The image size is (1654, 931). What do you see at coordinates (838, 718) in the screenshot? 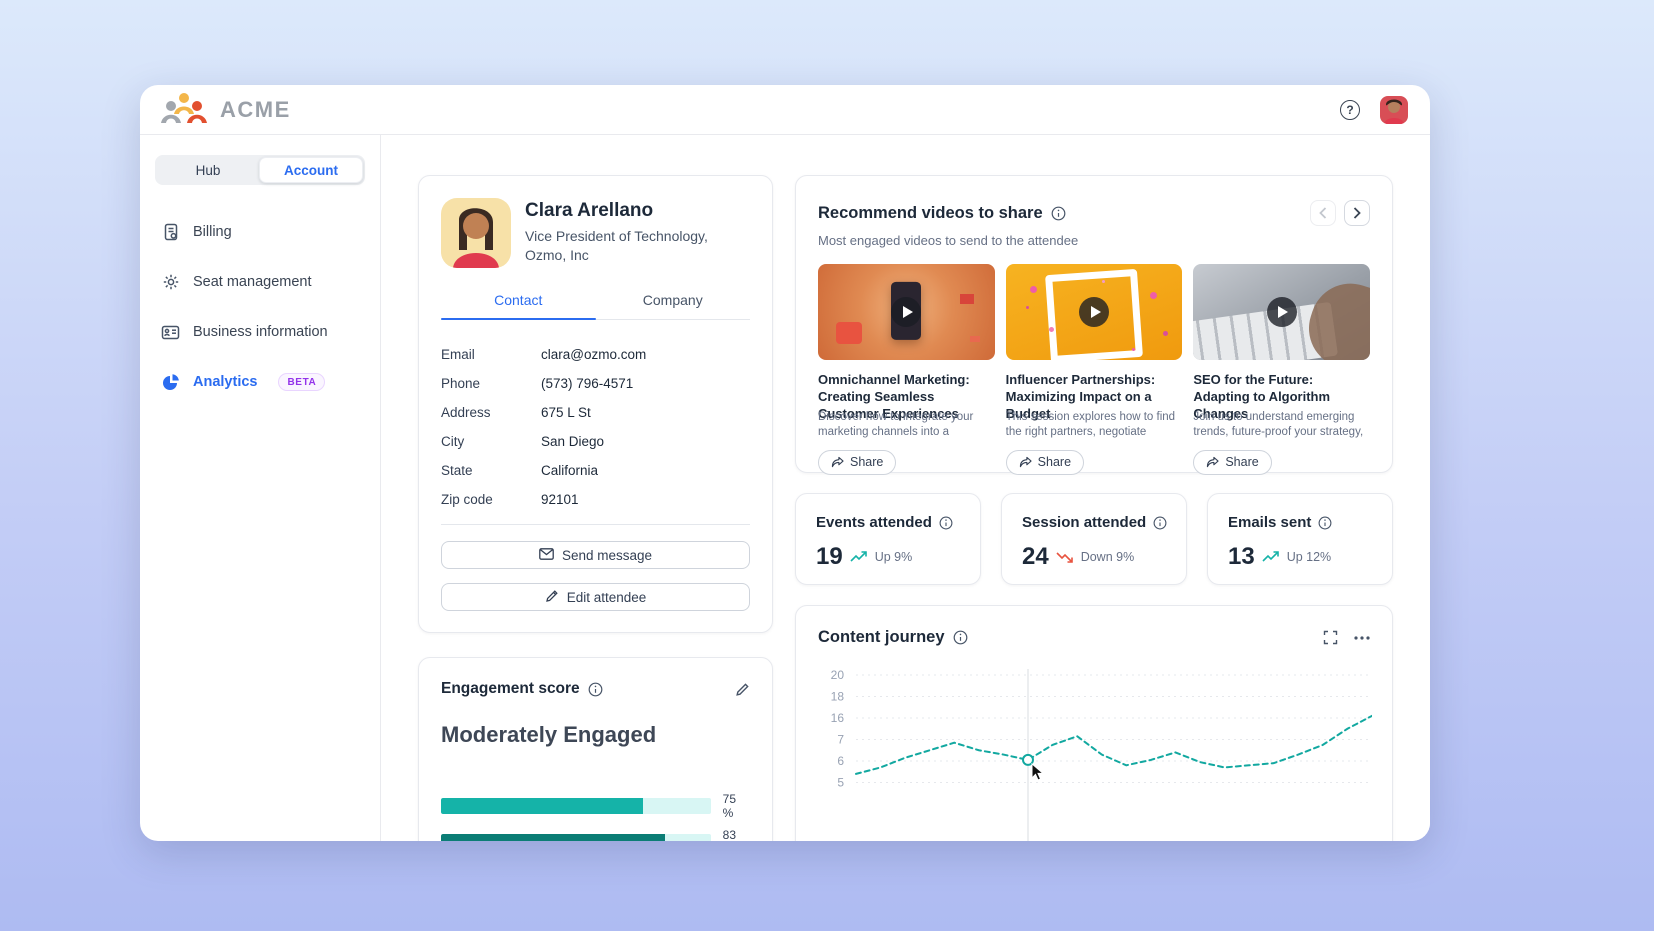
I see `svg-text: 16` at bounding box center [838, 718].